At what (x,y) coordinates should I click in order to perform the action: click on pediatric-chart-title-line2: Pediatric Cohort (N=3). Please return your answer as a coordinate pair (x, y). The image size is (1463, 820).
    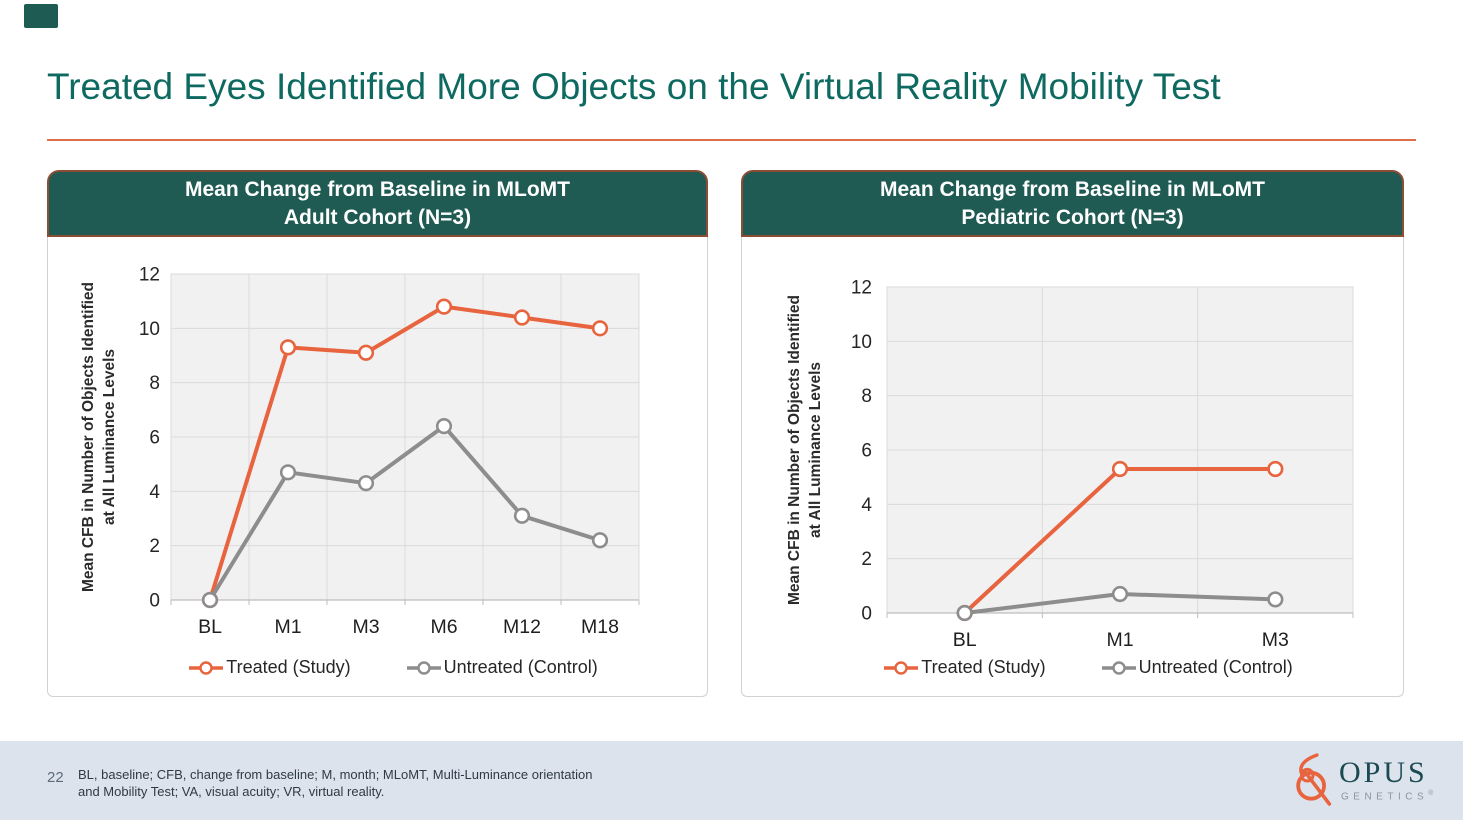
    Looking at the image, I should click on (1072, 217).